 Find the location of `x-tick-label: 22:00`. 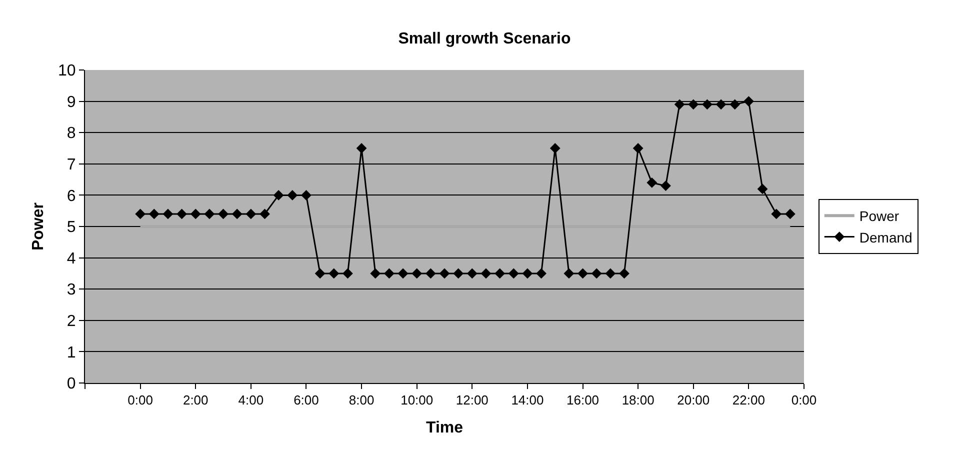

x-tick-label: 22:00 is located at coordinates (748, 400).